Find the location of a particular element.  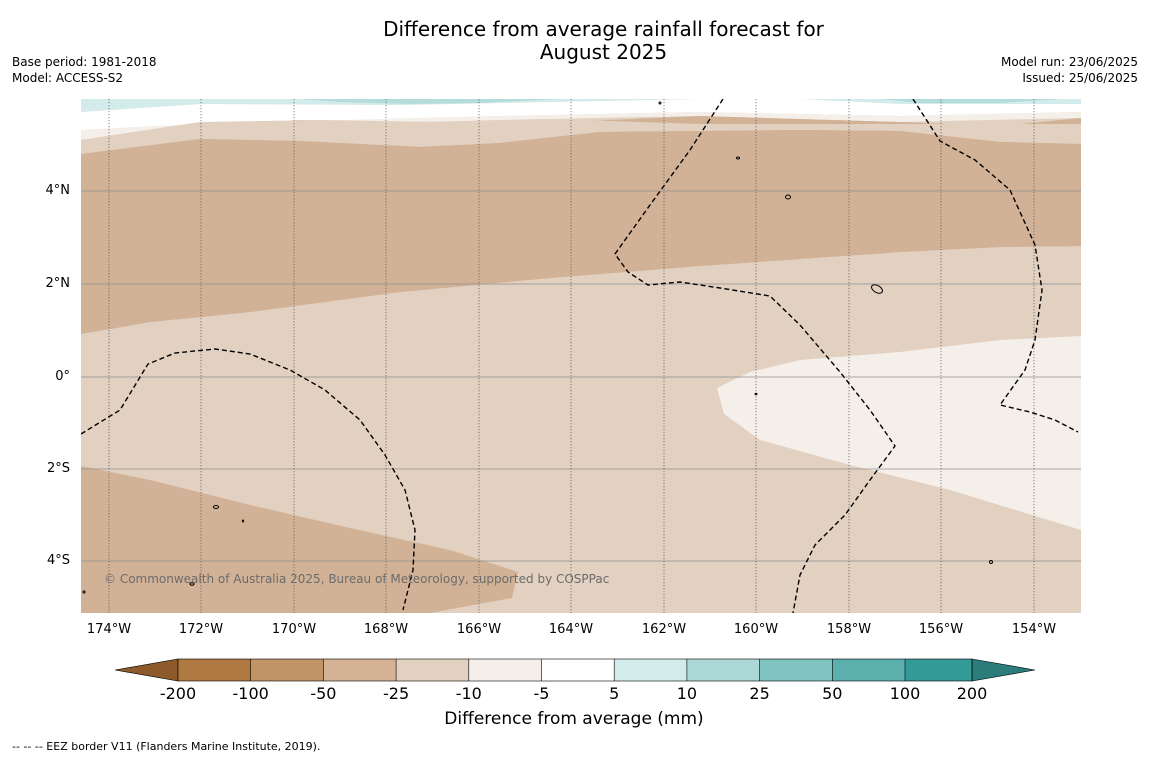

colorbar-tick-label: 200 is located at coordinates (972, 693).